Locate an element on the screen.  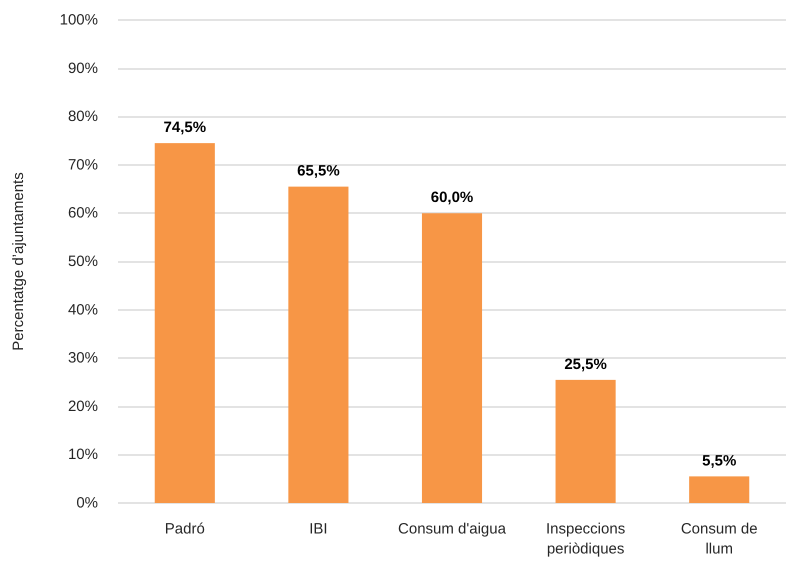
y-tick-label: 0% is located at coordinates (87, 503).